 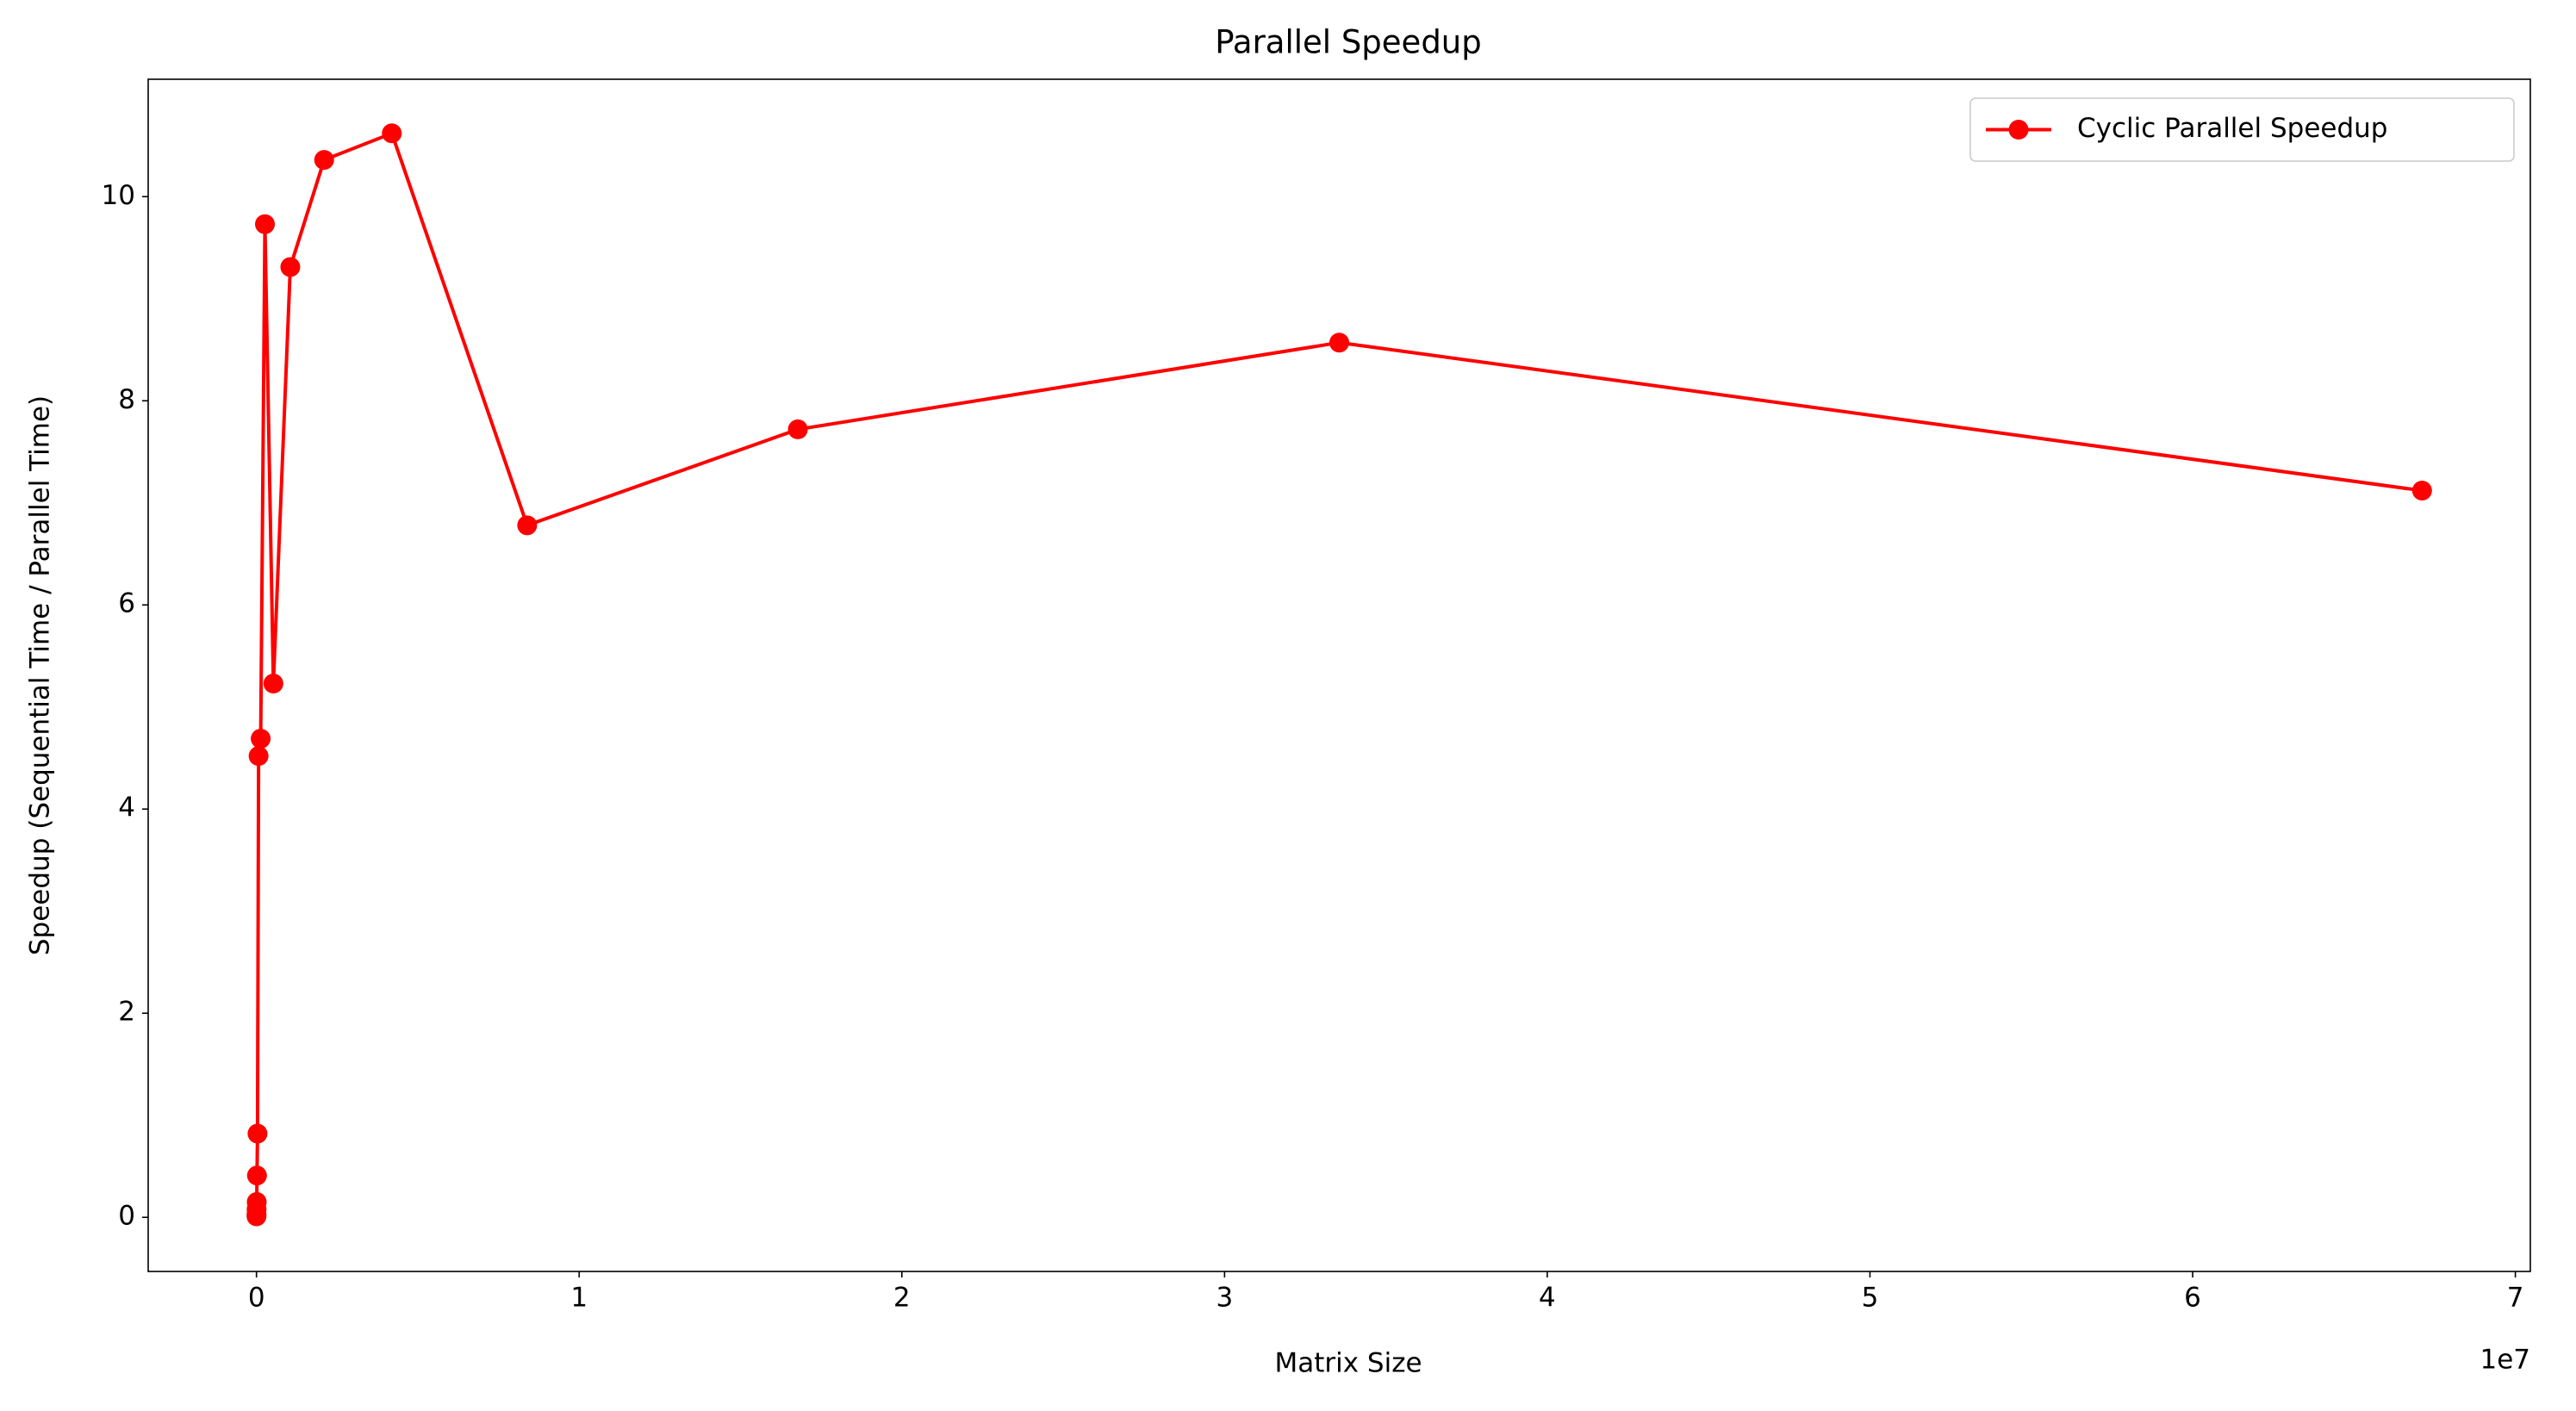 What do you see at coordinates (1348, 1363) in the screenshot?
I see `x-axis-label: Matrix Size` at bounding box center [1348, 1363].